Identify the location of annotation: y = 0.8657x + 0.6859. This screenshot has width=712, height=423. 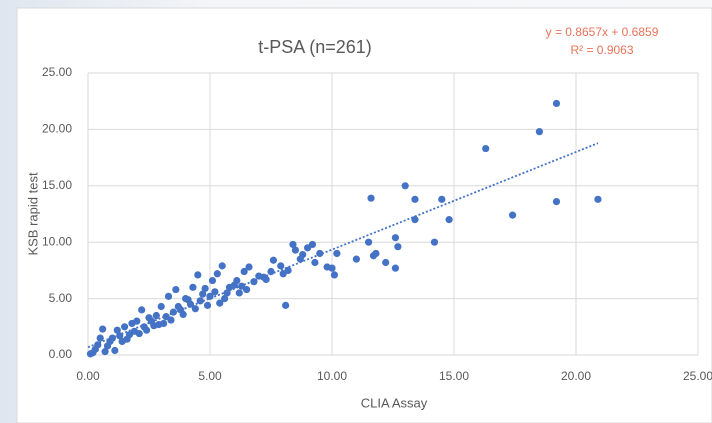
(602, 32).